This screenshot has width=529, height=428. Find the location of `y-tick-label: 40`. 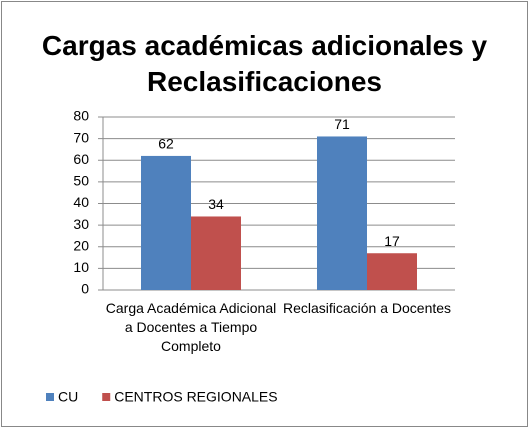

y-tick-label: 40 is located at coordinates (81, 202).